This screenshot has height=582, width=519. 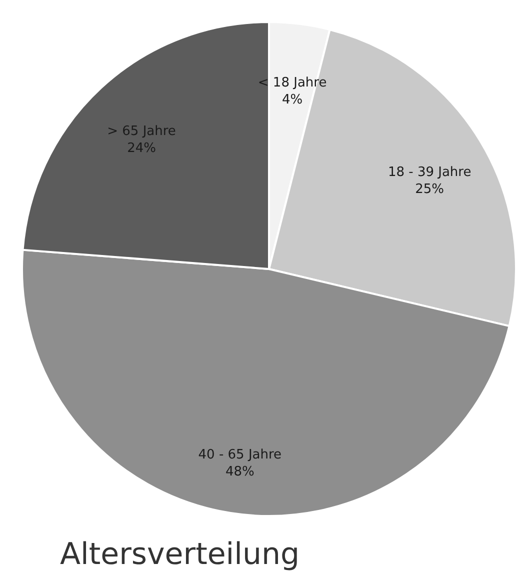 What do you see at coordinates (141, 132) in the screenshot?
I see `slice-label: > 65 Jahre` at bounding box center [141, 132].